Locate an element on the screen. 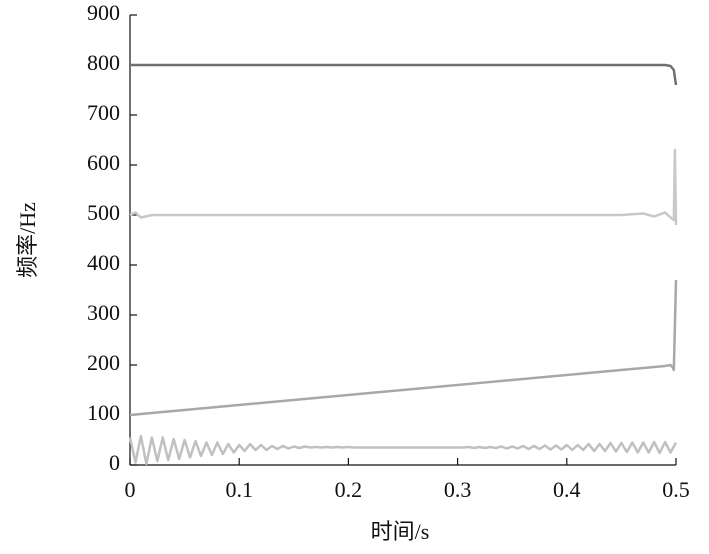 This screenshot has height=554, width=709. y-tick-label: 200 is located at coordinates (103, 362).